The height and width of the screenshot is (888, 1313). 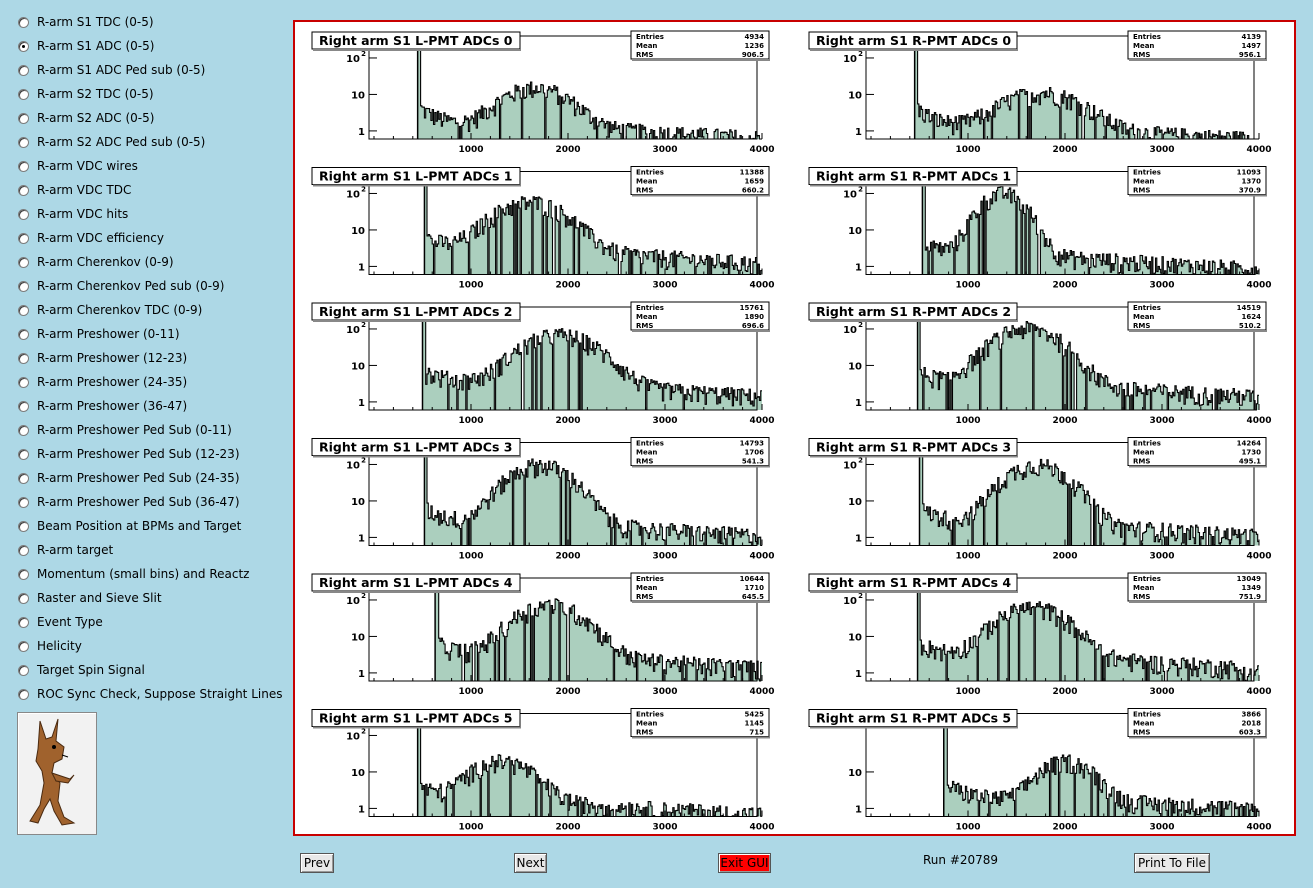 I want to click on menu-item-28: ROC Sync Check, Suppose Straight Lines, so click(x=145, y=695).